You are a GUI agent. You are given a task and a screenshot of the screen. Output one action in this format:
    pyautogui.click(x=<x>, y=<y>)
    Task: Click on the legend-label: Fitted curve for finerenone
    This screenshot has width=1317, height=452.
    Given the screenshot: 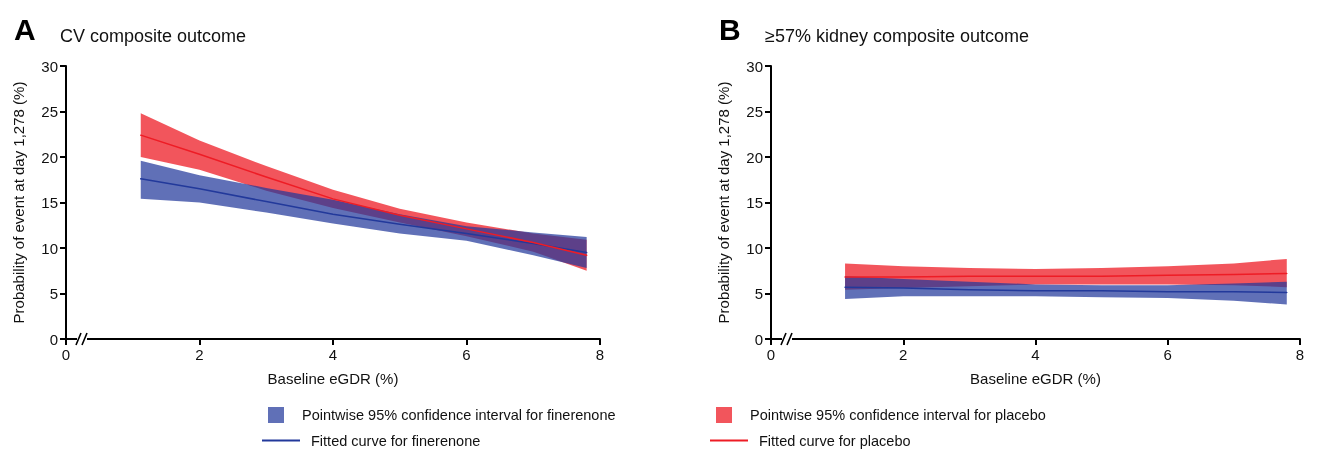 What is the action you would take?
    pyautogui.click(x=396, y=440)
    